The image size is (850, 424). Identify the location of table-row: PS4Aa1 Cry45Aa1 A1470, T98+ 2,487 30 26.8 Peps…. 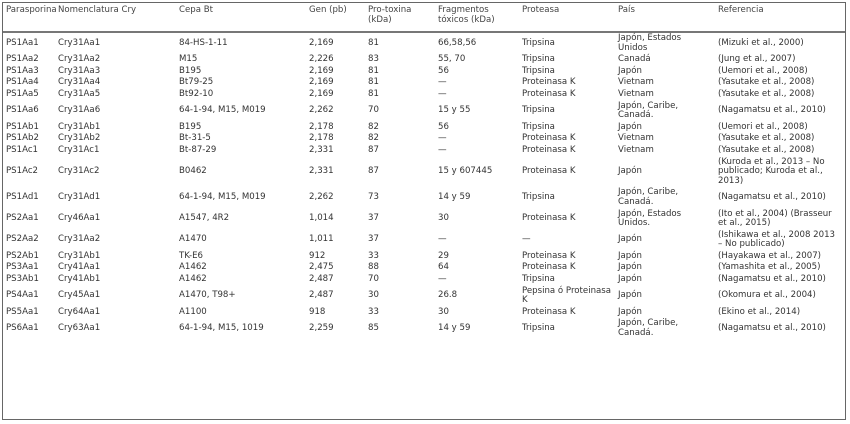
(424, 296).